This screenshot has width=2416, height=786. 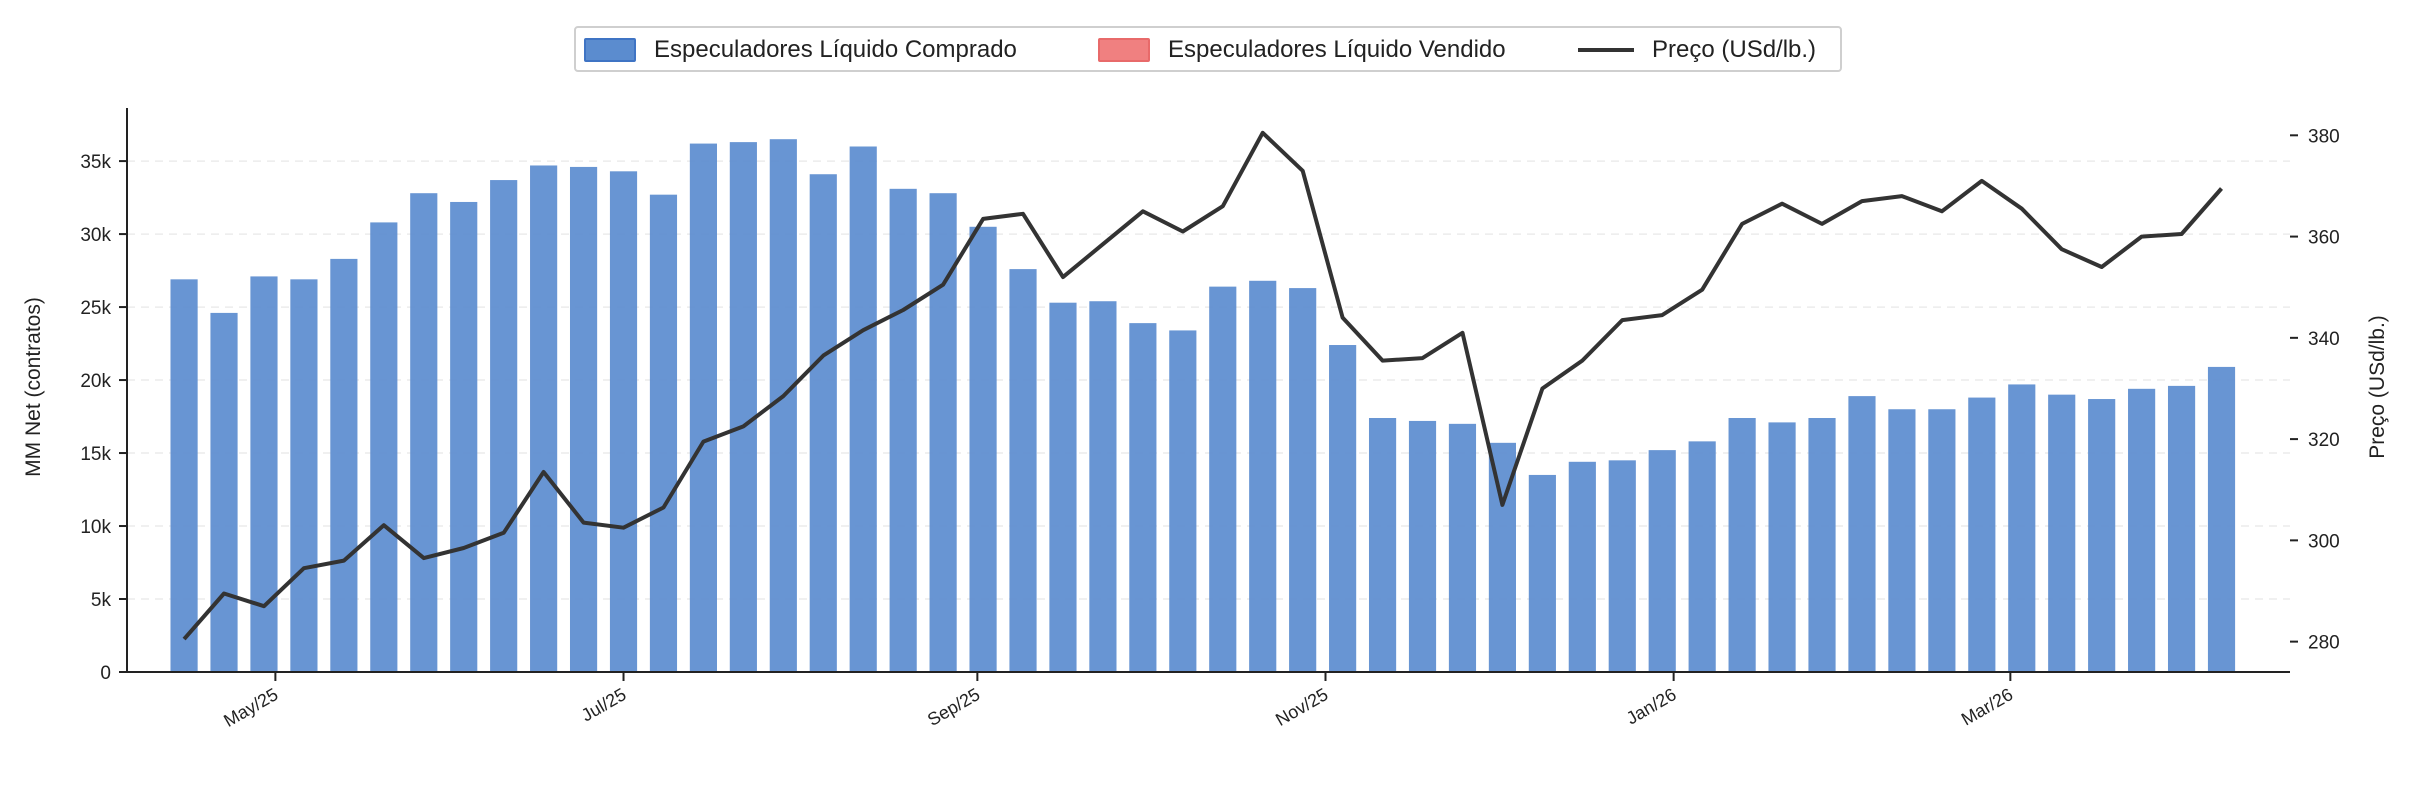 I want to click on x-tick-label: May/25, so click(x=250, y=707).